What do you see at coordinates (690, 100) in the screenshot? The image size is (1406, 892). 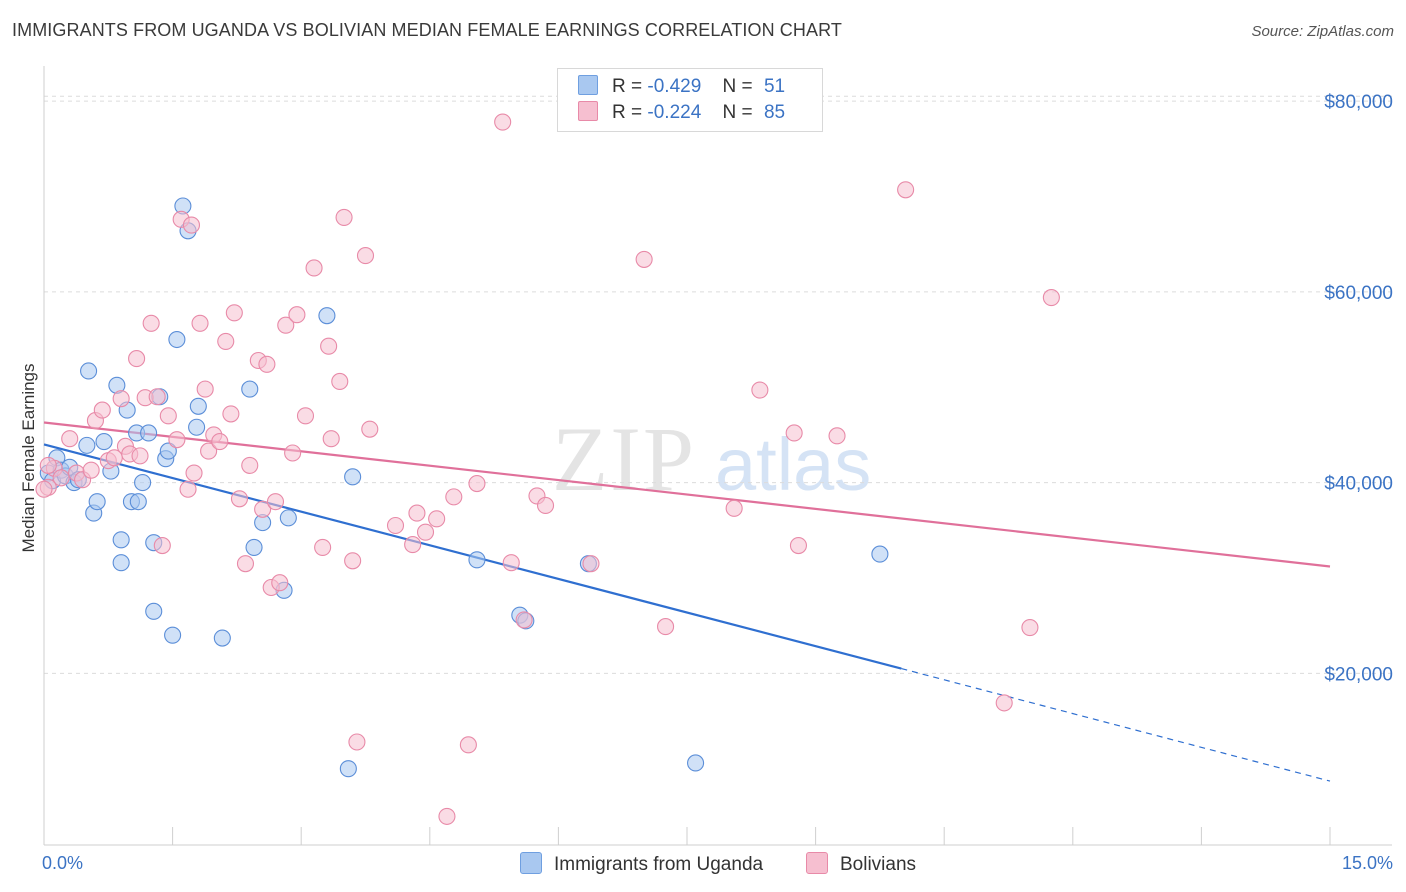 I see `stats-legend: R = -0.429 N = 51 R = -0.224 N = 85` at bounding box center [690, 100].